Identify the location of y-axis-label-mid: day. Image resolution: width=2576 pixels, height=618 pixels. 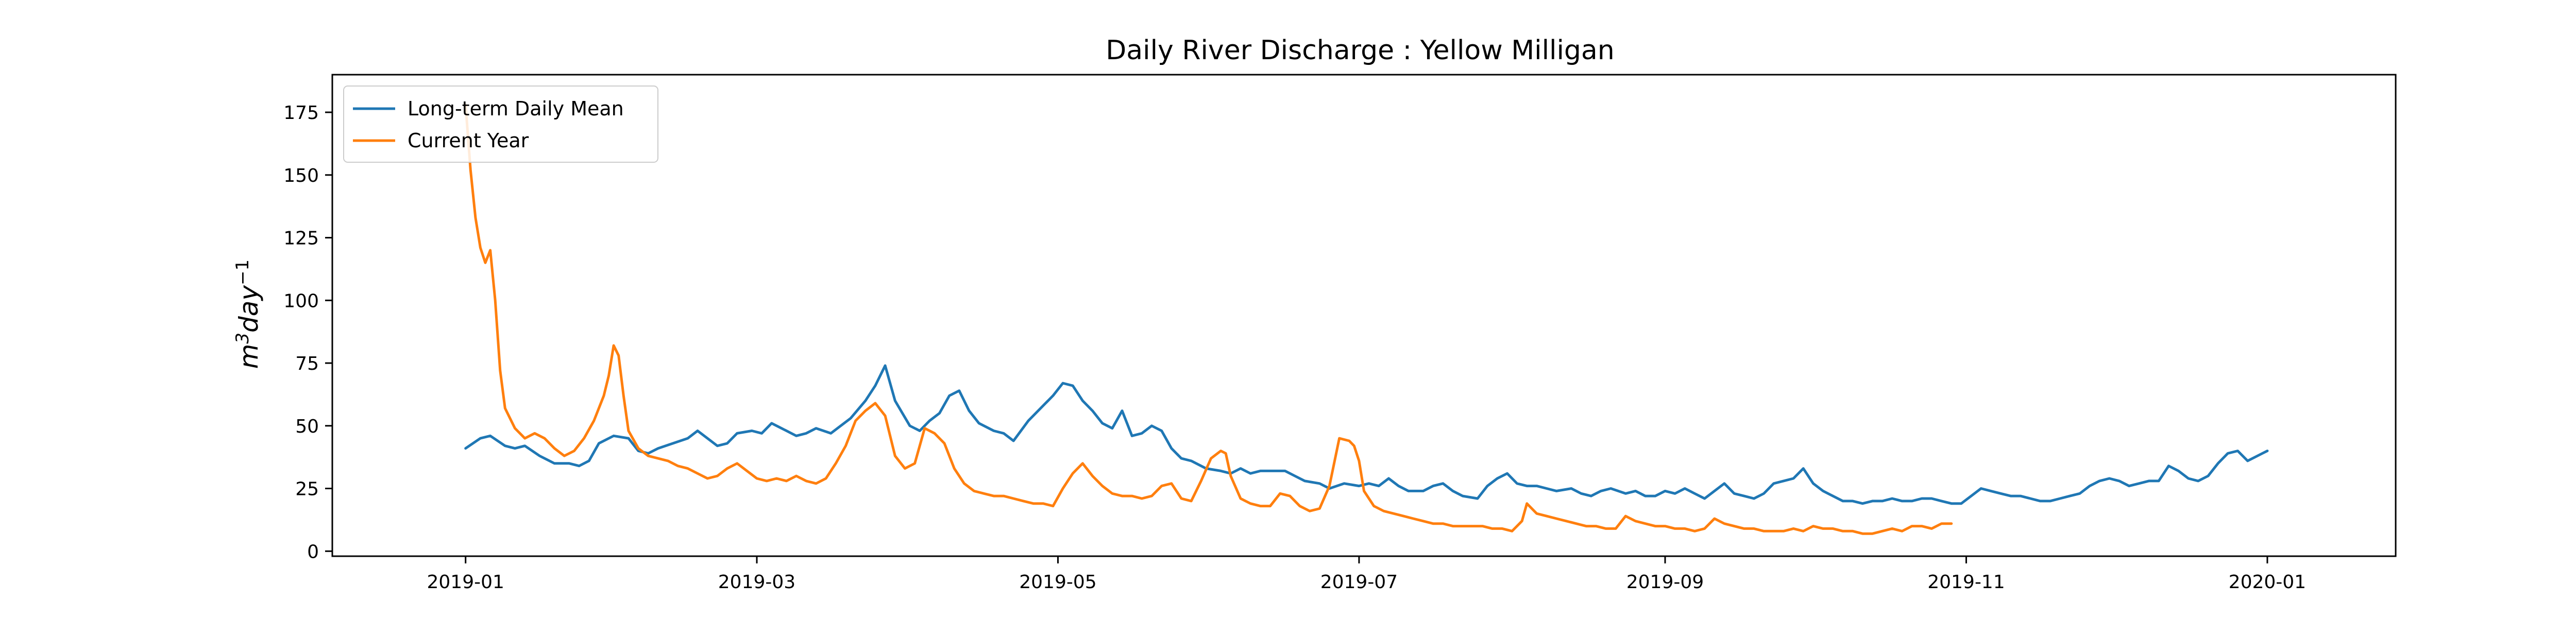
(249, 308).